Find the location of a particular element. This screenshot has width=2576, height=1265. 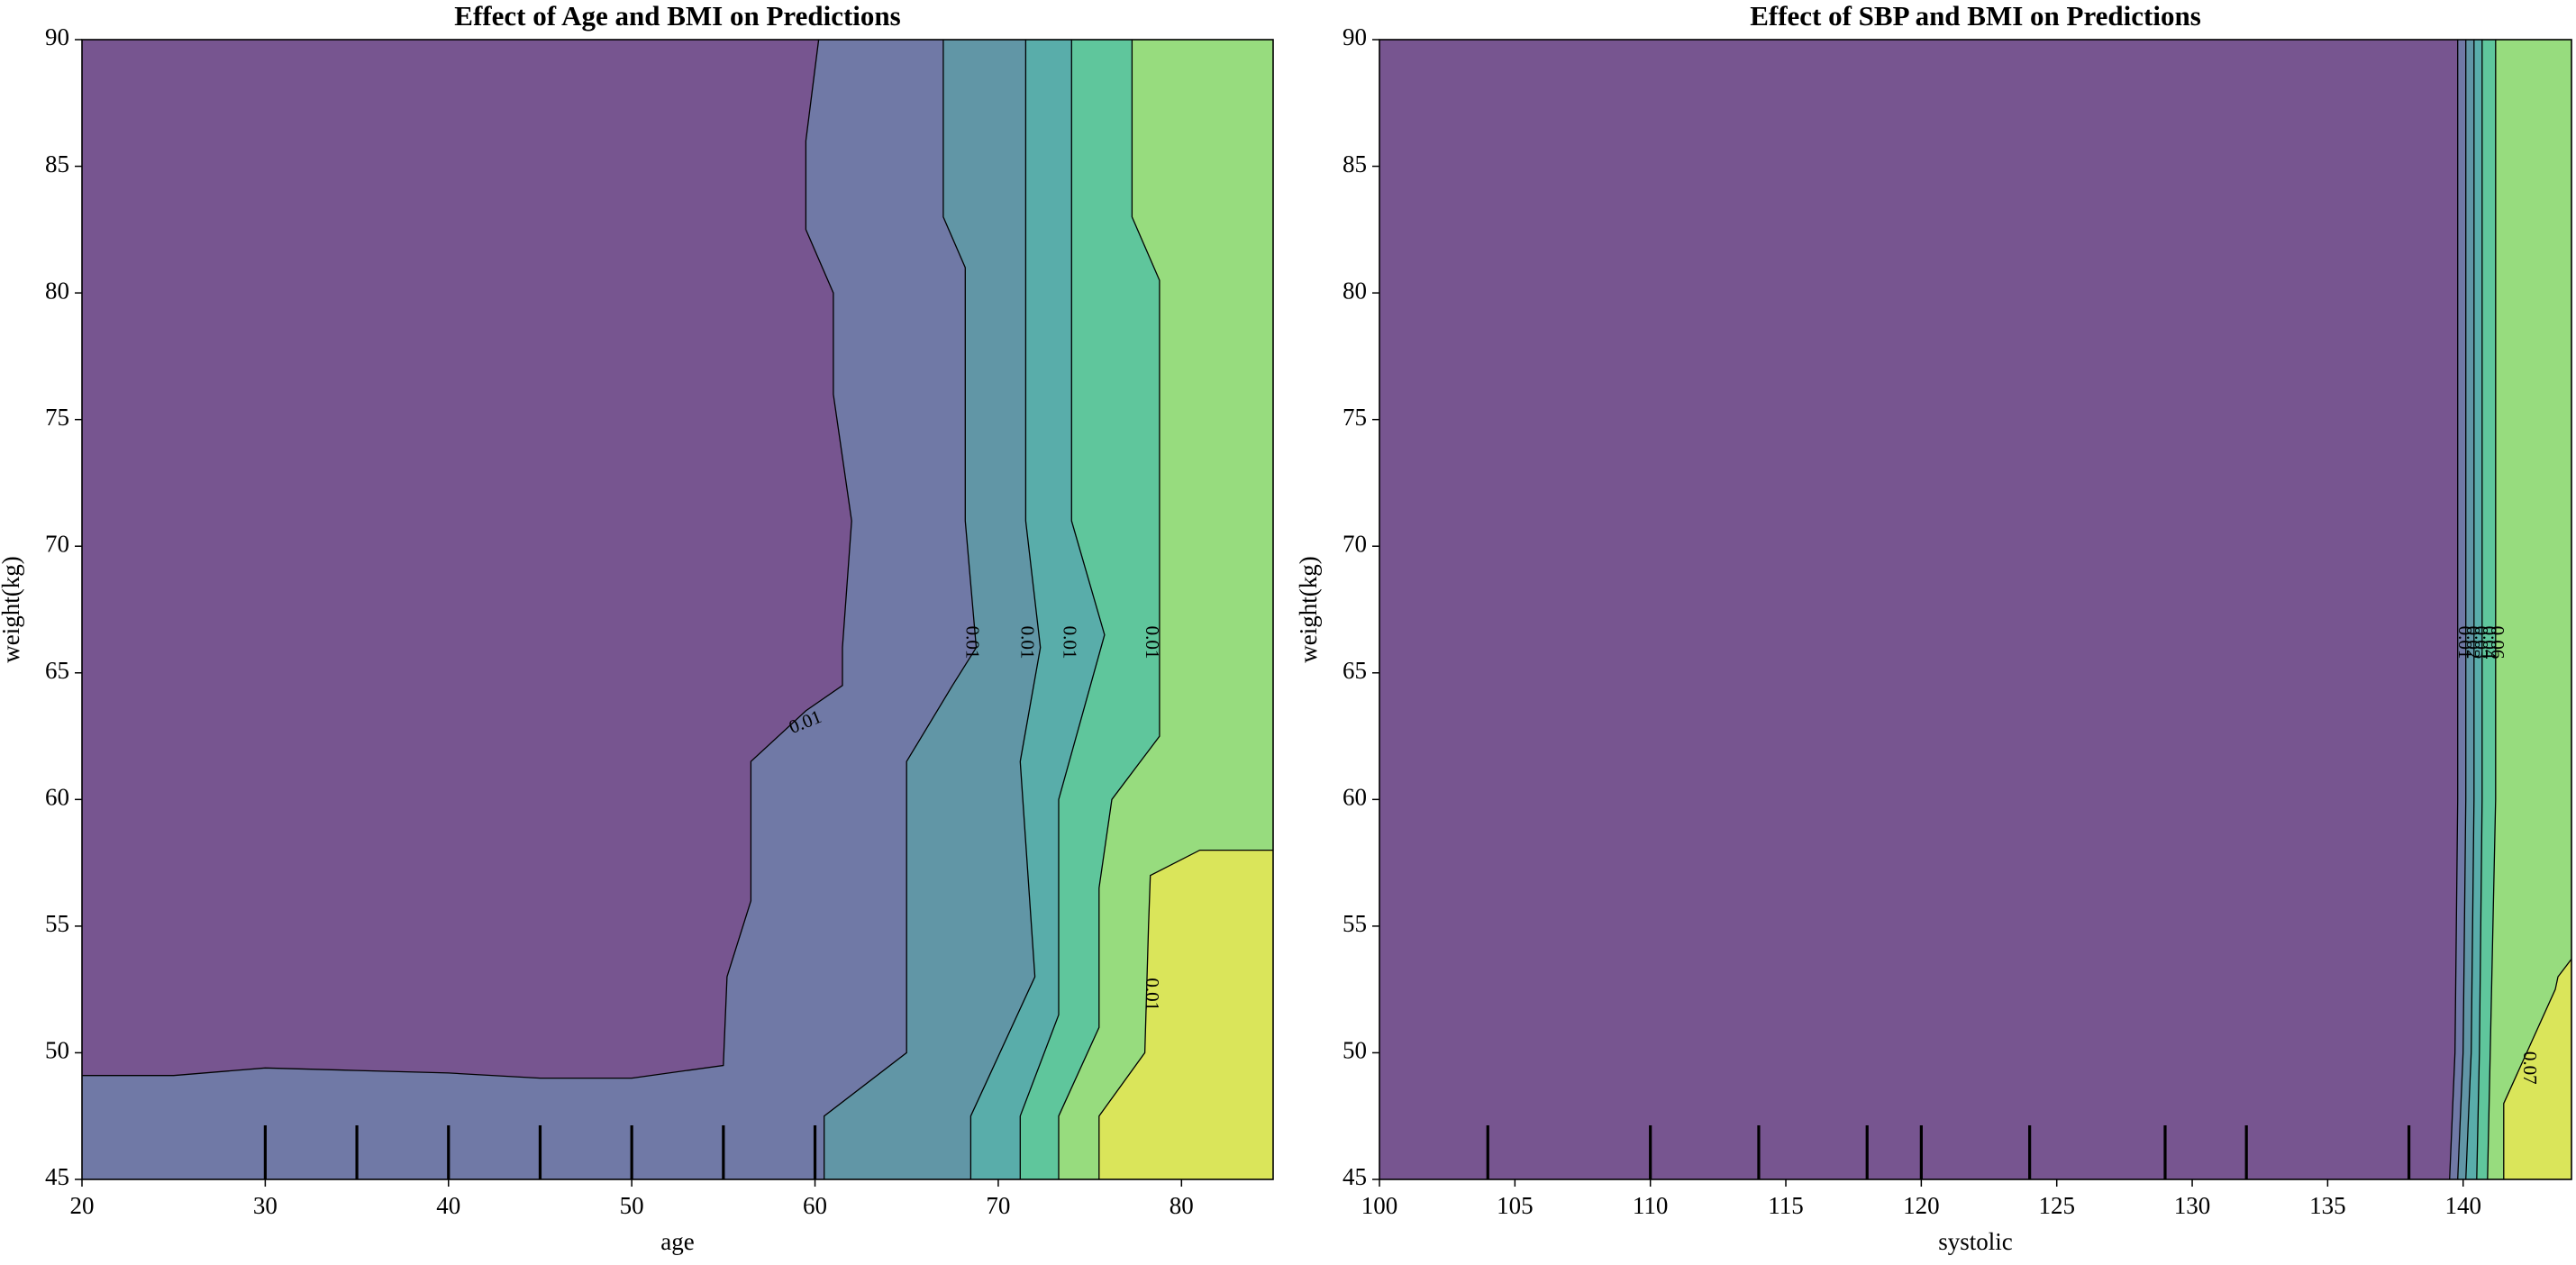

panel-1-x-tick-label: 20 is located at coordinates (82, 1205).